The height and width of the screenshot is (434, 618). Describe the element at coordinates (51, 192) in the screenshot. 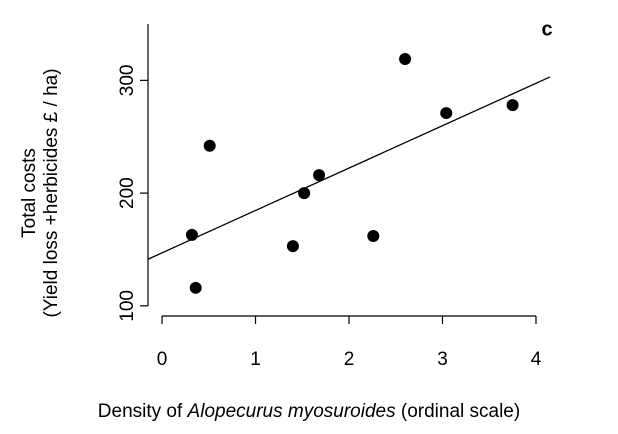

I see `y-label-line: (Yield loss +herbicides £ / ha)` at that location.